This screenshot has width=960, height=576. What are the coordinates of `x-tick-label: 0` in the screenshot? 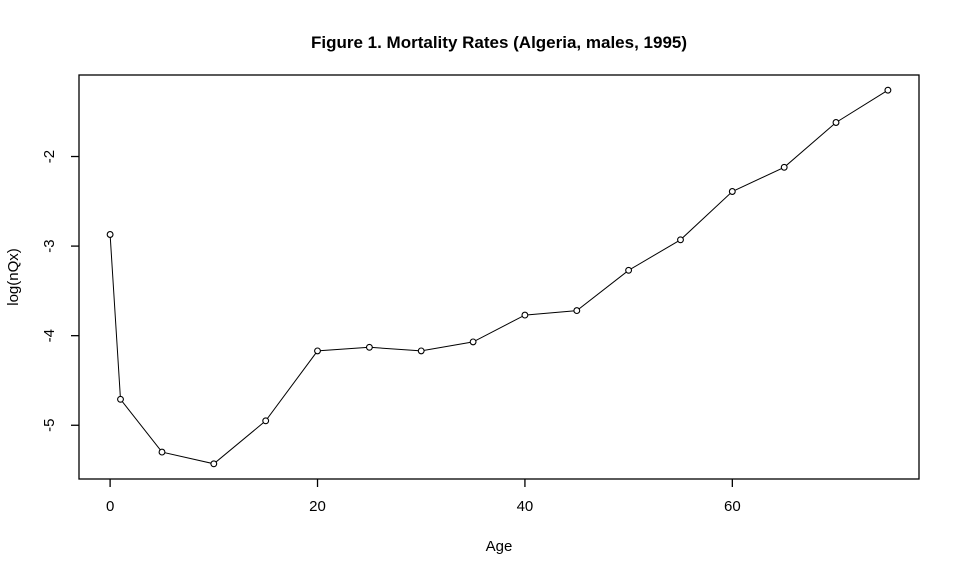 It's located at (110, 506).